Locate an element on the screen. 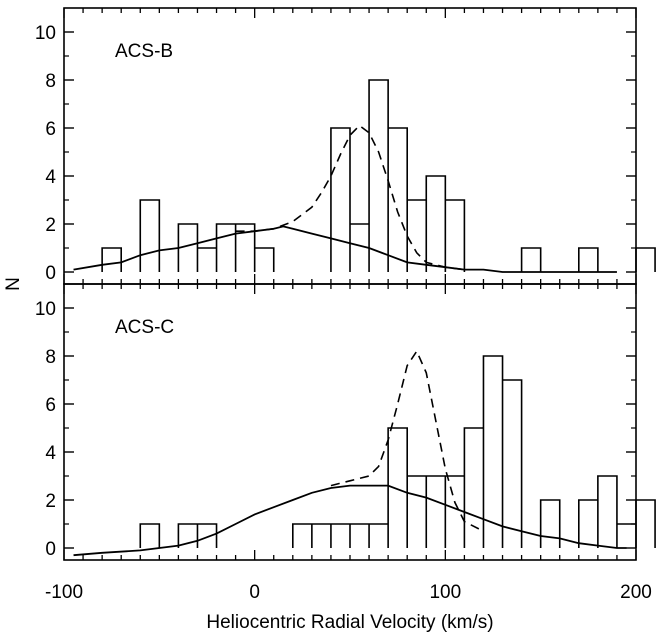 The width and height of the screenshot is (665, 639). panel-label: ACS-C is located at coordinates (144, 327).